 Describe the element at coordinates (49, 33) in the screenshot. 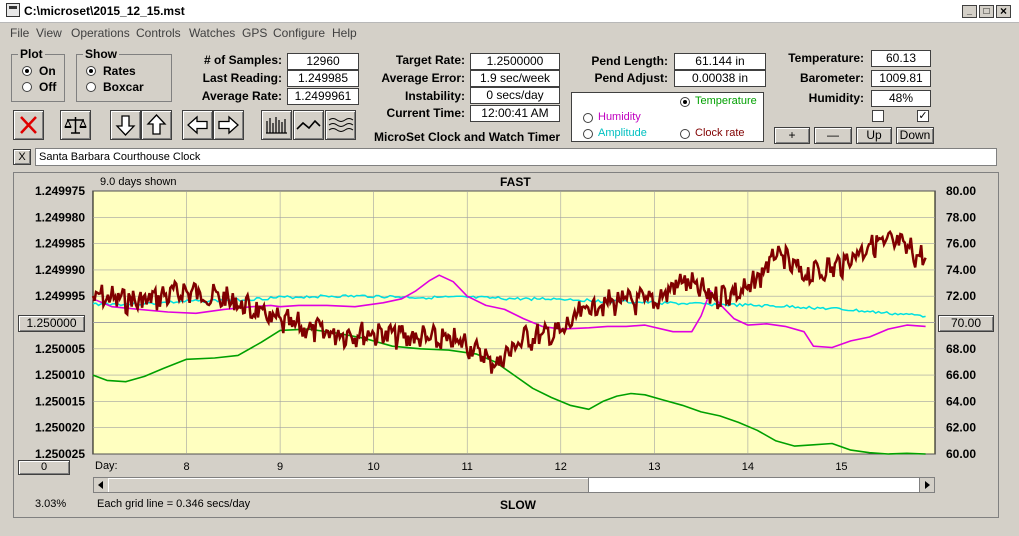

I see `menu-view: View` at that location.